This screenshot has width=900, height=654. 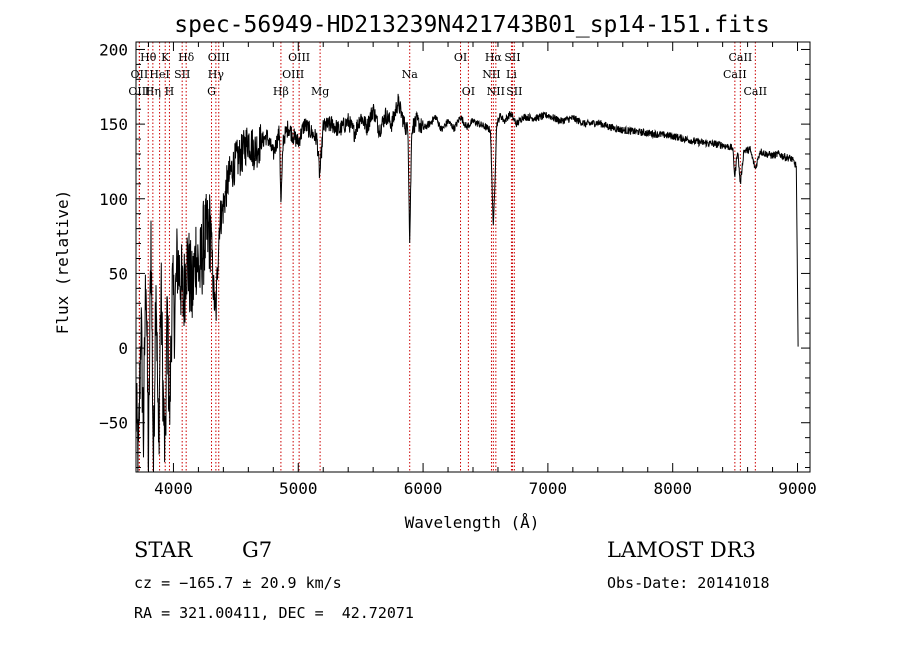 What do you see at coordinates (140, 74) in the screenshot?
I see `line-label: OII` at bounding box center [140, 74].